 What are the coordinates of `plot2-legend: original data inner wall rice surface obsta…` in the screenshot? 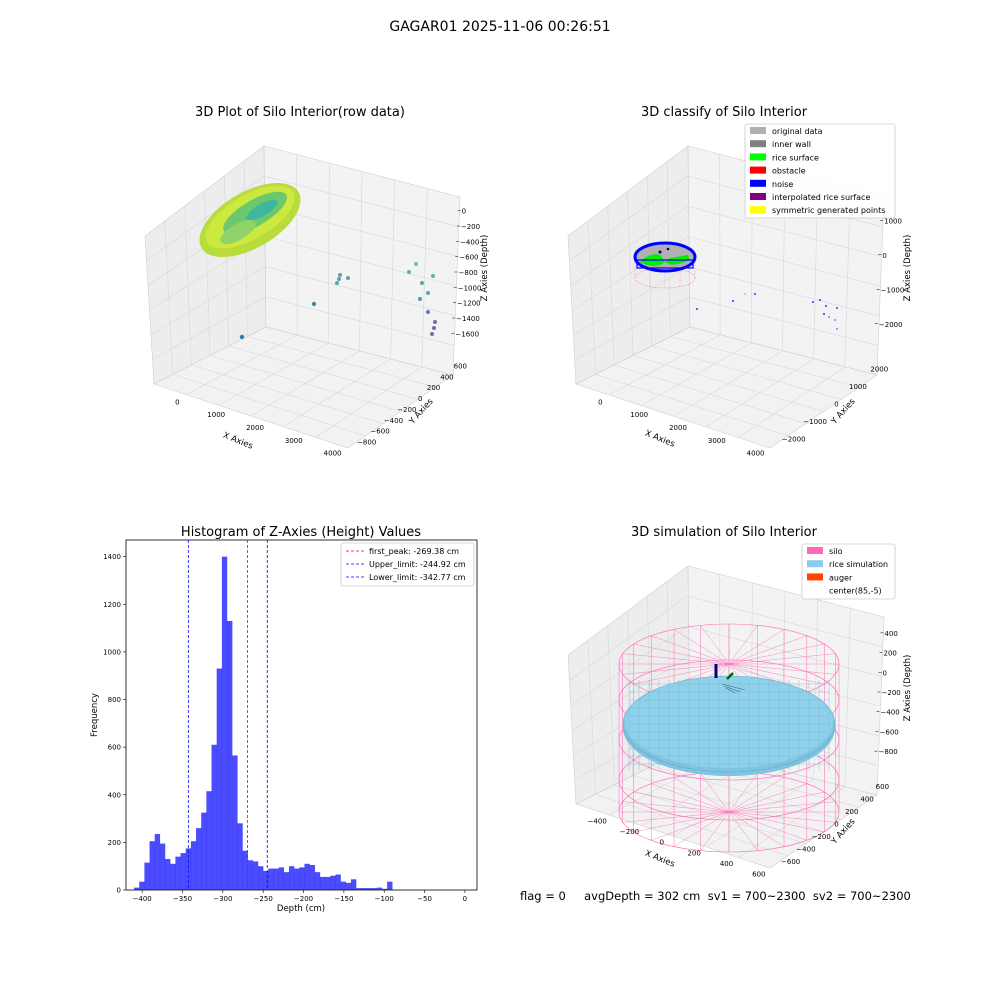 It's located at (820, 171).